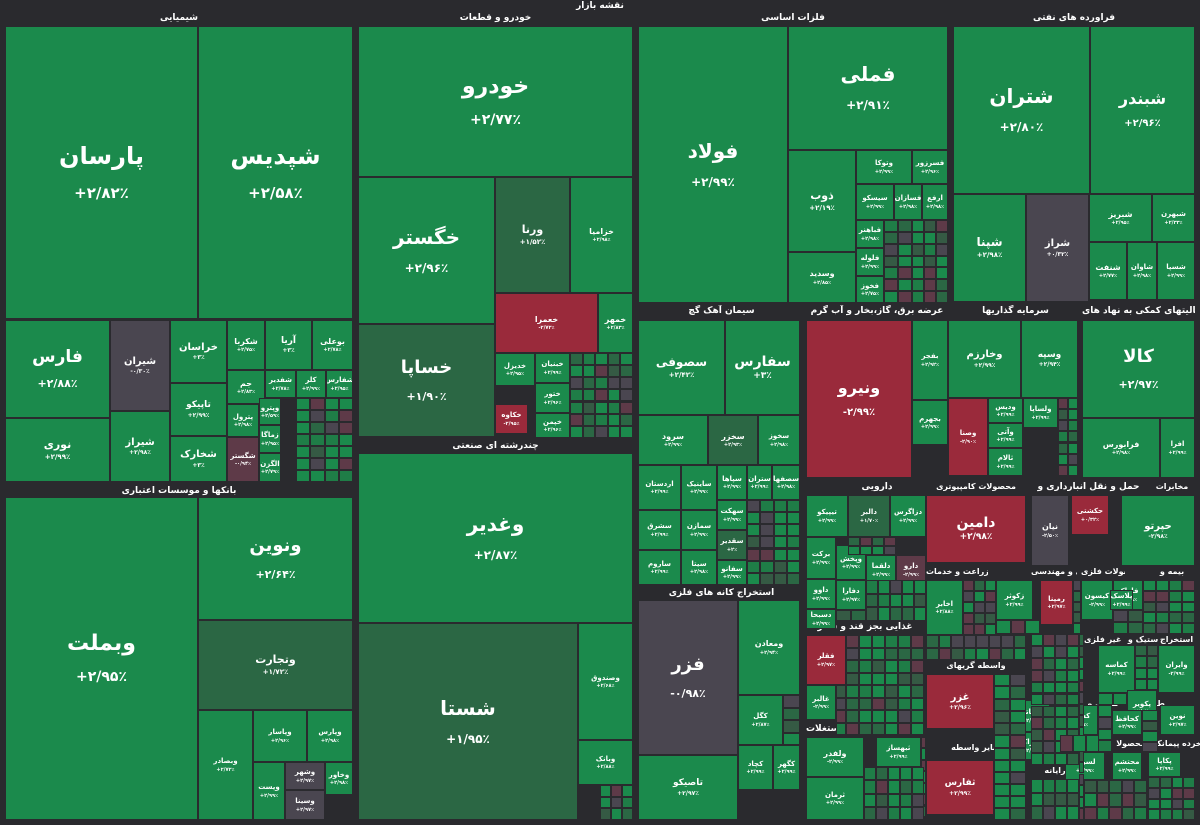  Describe the element at coordinates (733, 440) in the screenshot. I see `stock-tile: سخزر +۲/۹۳٪` at that location.